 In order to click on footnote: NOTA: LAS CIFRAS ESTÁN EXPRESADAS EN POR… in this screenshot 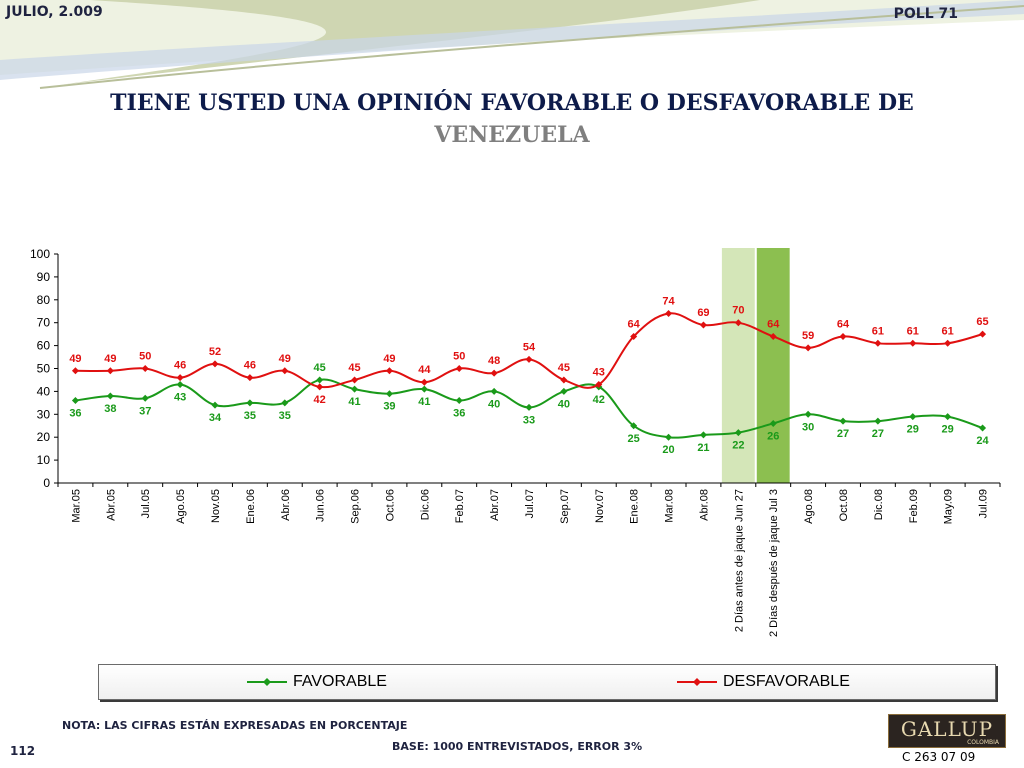, I will do `click(235, 725)`.